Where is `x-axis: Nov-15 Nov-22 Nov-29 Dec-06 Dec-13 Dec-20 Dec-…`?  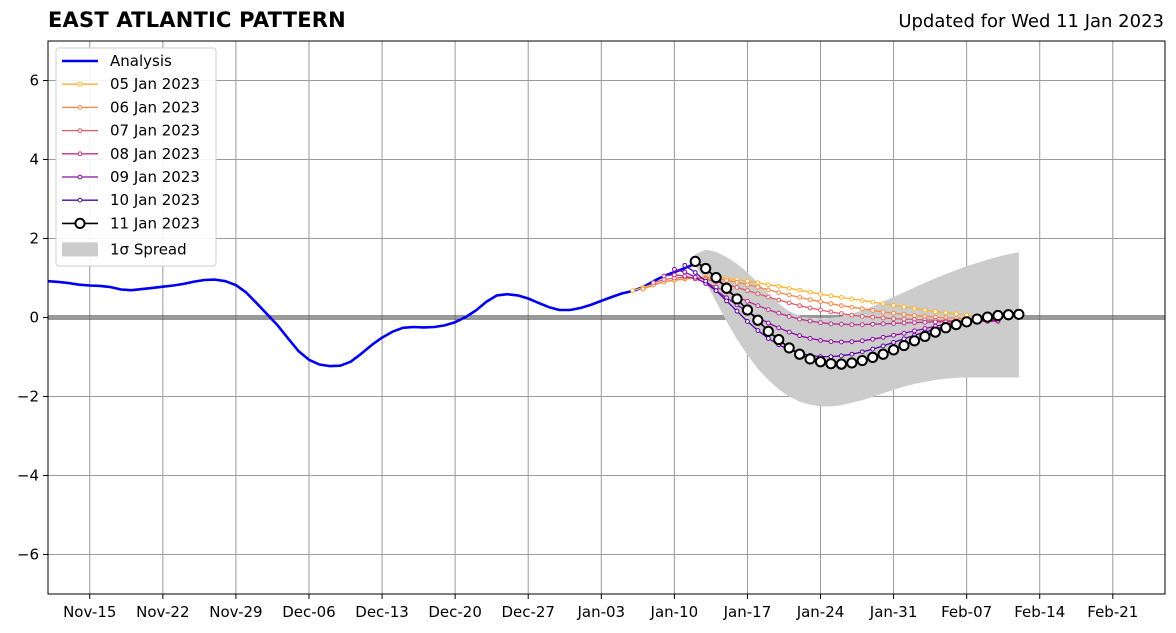
x-axis: Nov-15 Nov-22 Nov-29 Dec-06 Dec-13 Dec-20 Dec-… is located at coordinates (600, 607).